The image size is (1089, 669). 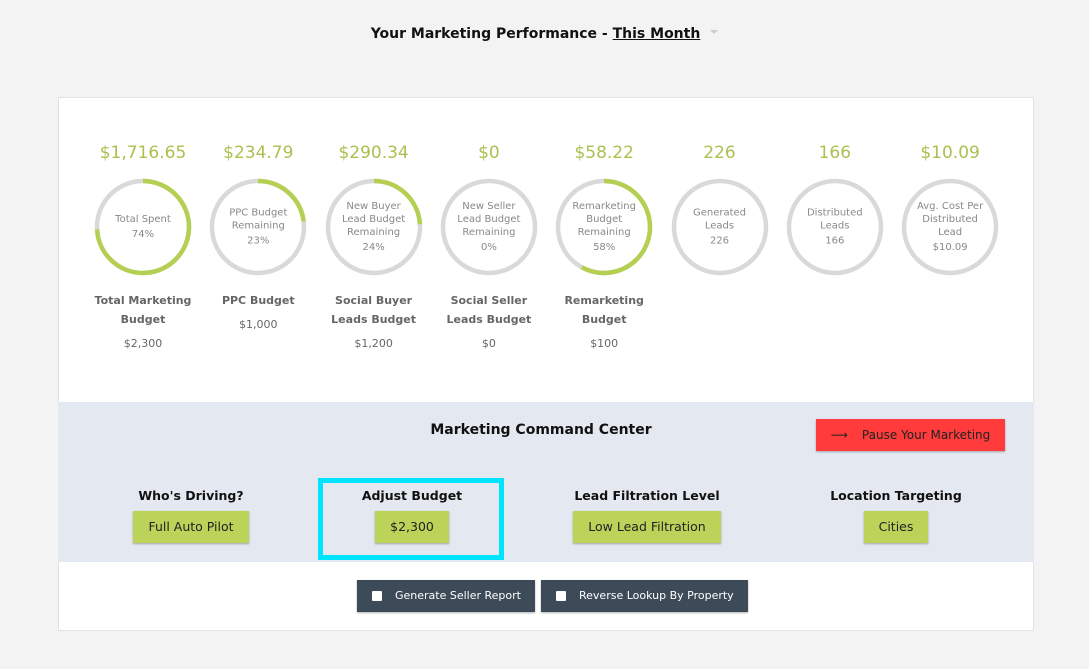 What do you see at coordinates (489, 310) in the screenshot?
I see `budget-title: Social Seller Leads Budget` at bounding box center [489, 310].